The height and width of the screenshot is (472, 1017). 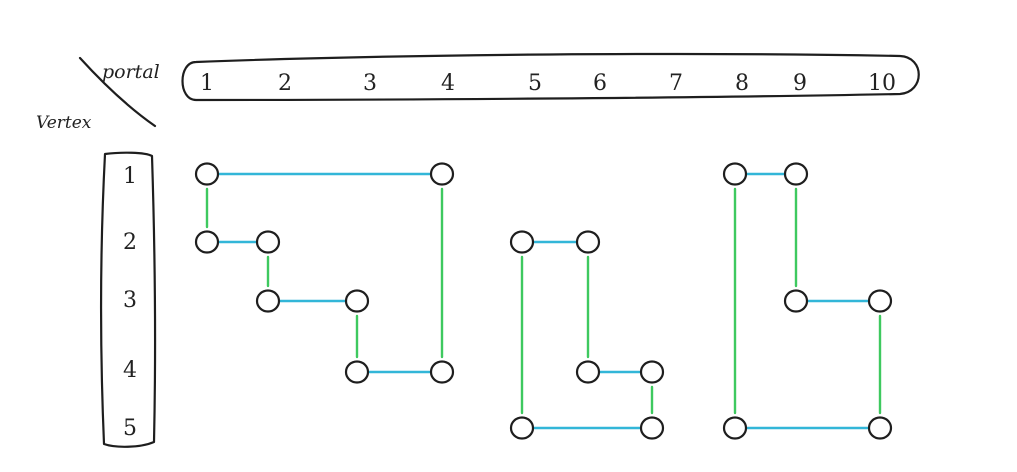 I want to click on portal-label-1: 1, so click(x=207, y=83).